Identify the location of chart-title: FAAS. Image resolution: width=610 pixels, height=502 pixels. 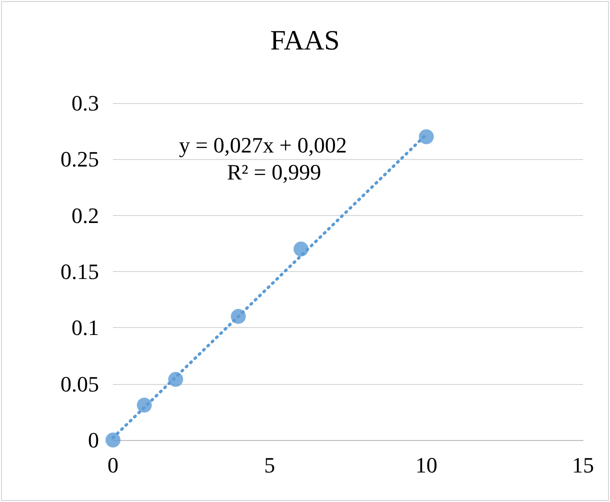
(305, 41).